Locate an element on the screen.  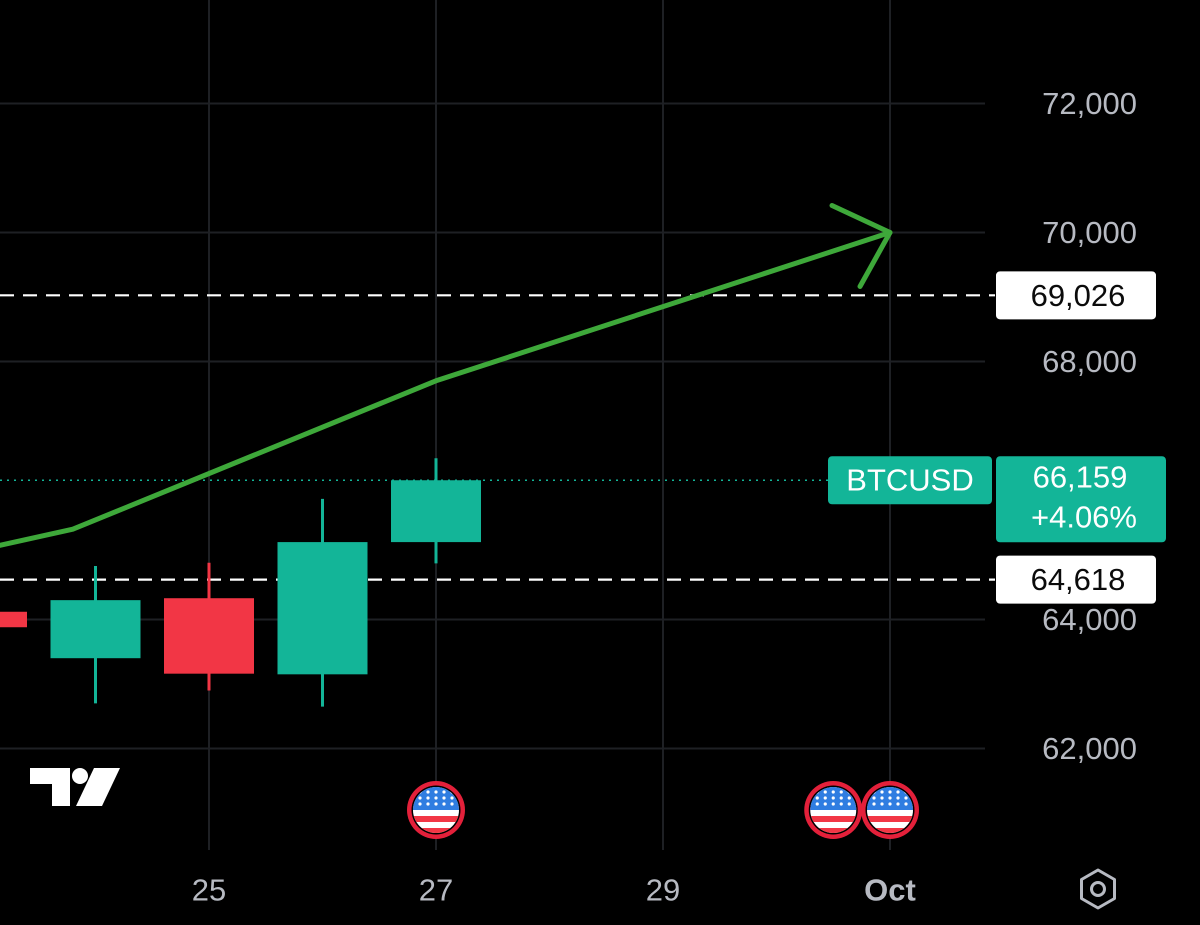
candles is located at coordinates (240, 582).